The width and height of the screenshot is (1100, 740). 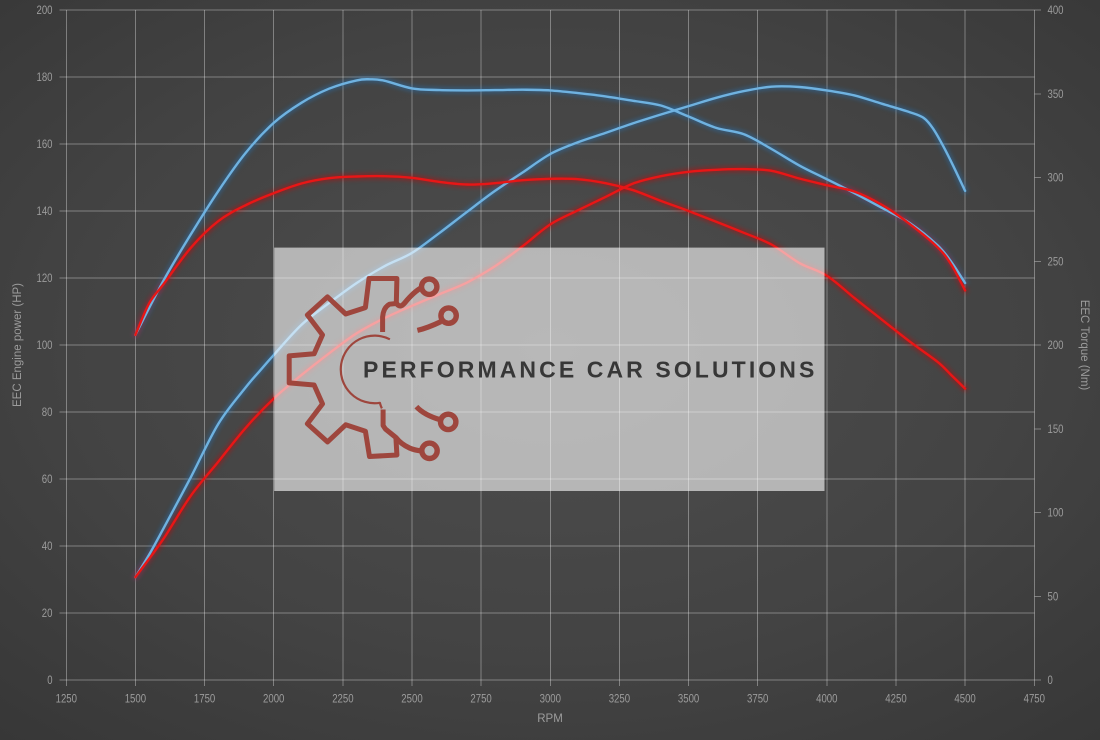 I want to click on svg-text: 4500, so click(x=964, y=700).